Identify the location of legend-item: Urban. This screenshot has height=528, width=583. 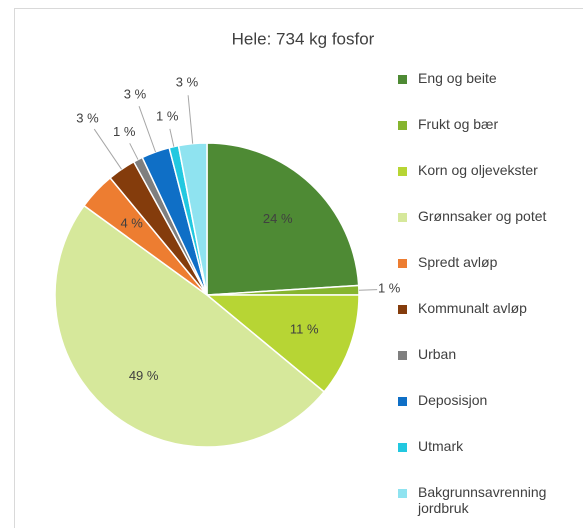
(488, 369).